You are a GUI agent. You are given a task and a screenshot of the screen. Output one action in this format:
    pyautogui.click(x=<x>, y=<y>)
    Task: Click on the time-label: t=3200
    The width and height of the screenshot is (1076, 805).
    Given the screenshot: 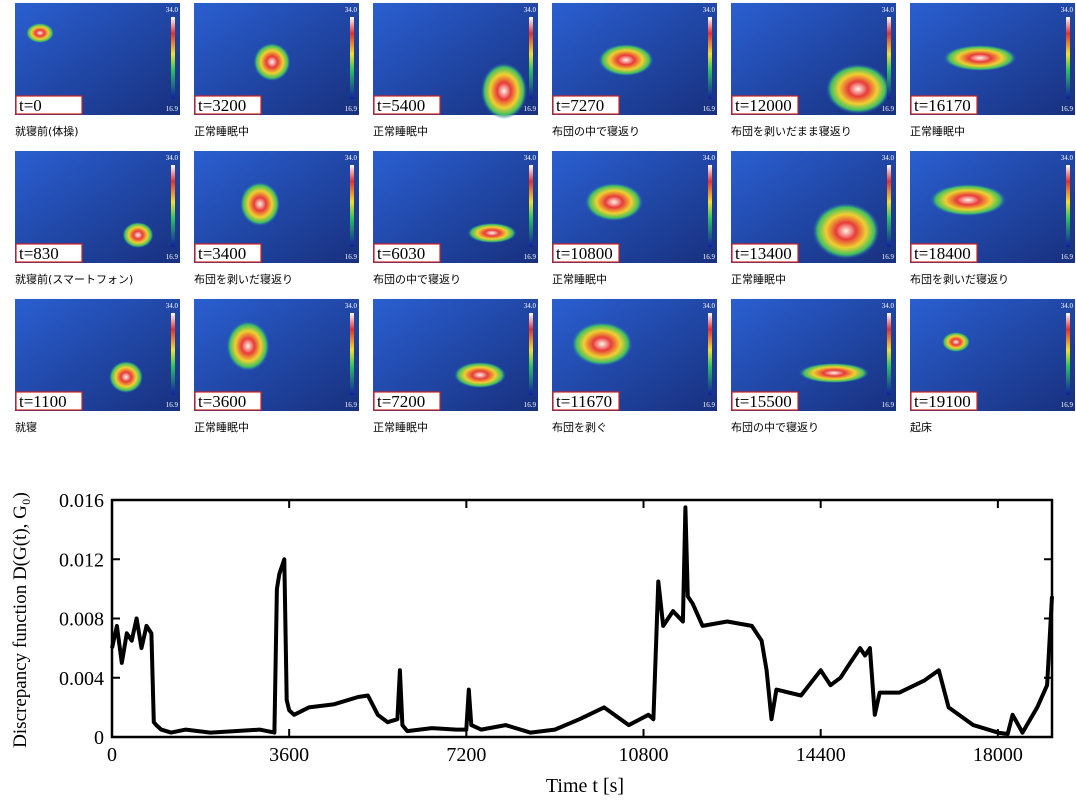 What is the action you would take?
    pyautogui.click(x=222, y=105)
    